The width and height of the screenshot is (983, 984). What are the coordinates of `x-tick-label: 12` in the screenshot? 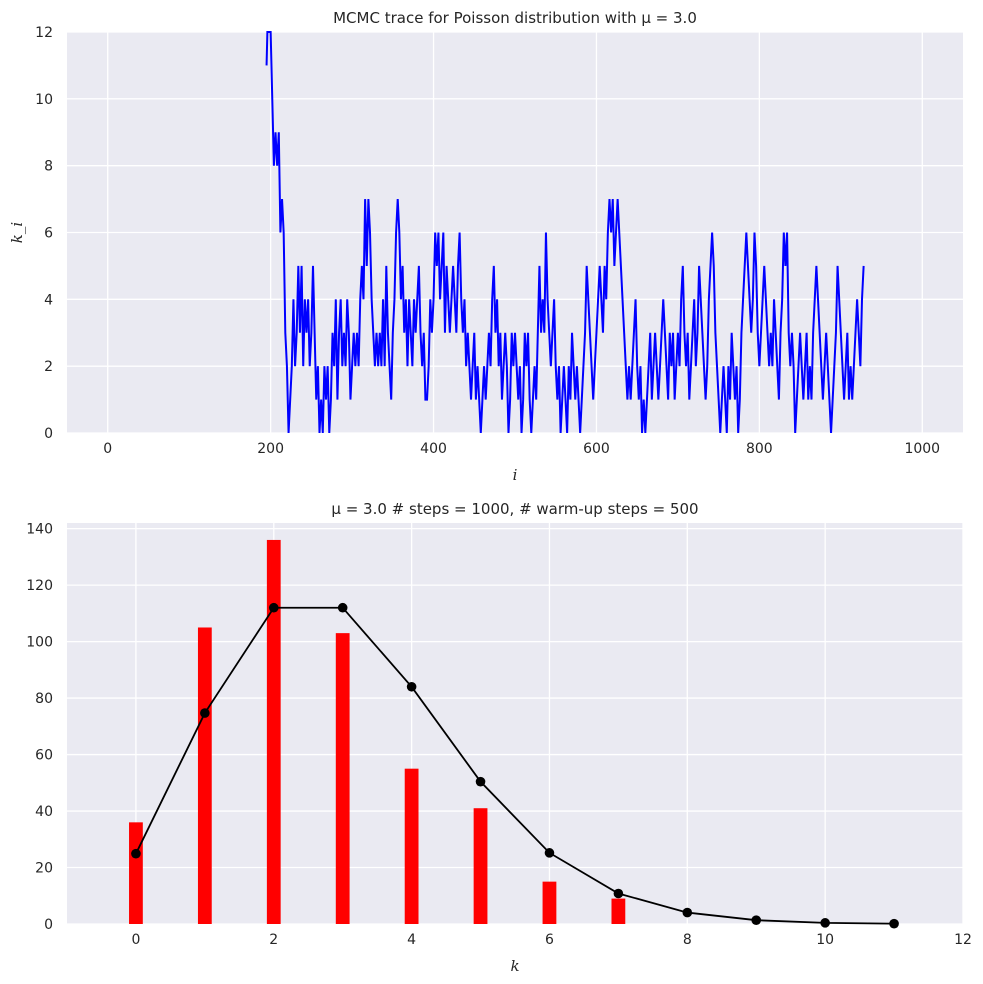 It's located at (963, 940).